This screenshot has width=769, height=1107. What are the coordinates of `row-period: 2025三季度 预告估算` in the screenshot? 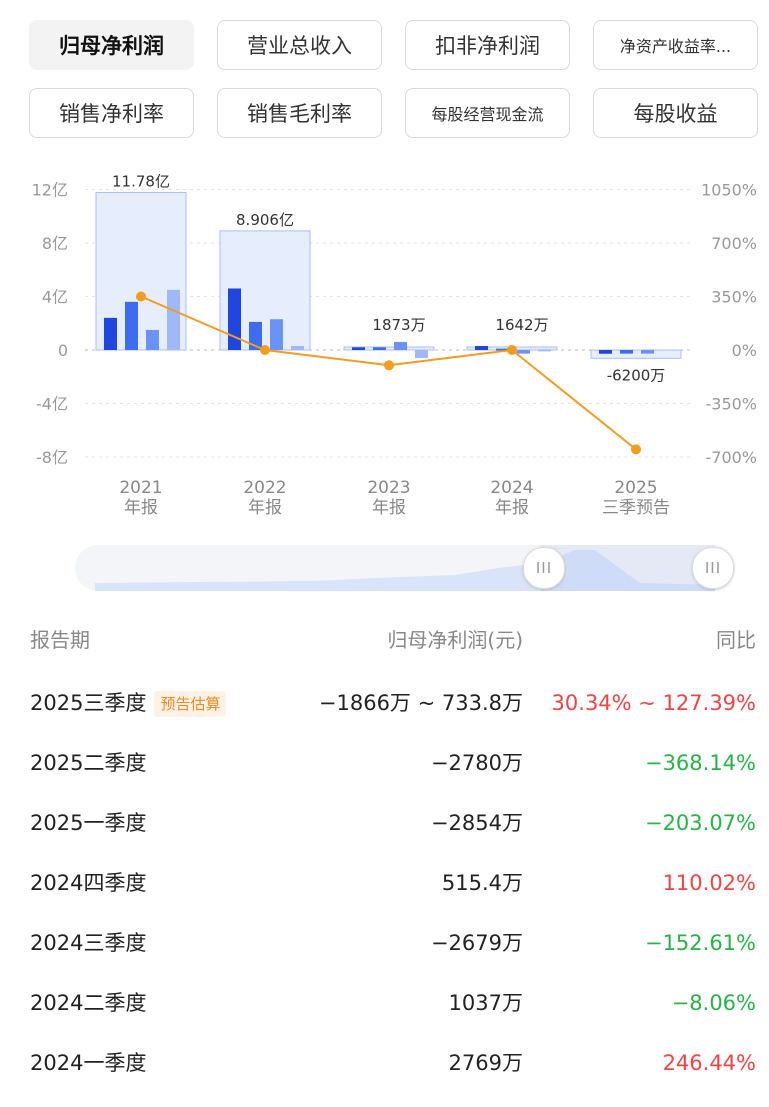 It's located at (128, 703).